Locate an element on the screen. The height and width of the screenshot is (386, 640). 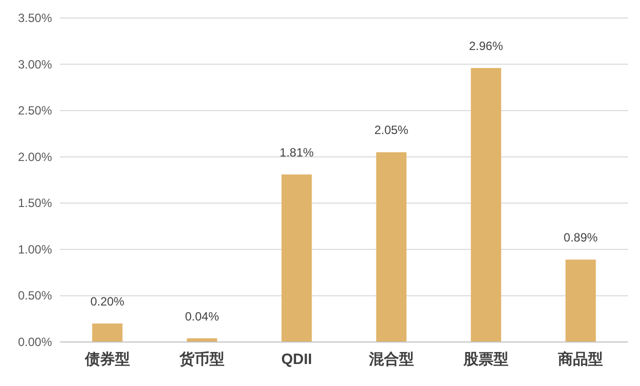
y-tick-label: 1.50% is located at coordinates (35, 203).